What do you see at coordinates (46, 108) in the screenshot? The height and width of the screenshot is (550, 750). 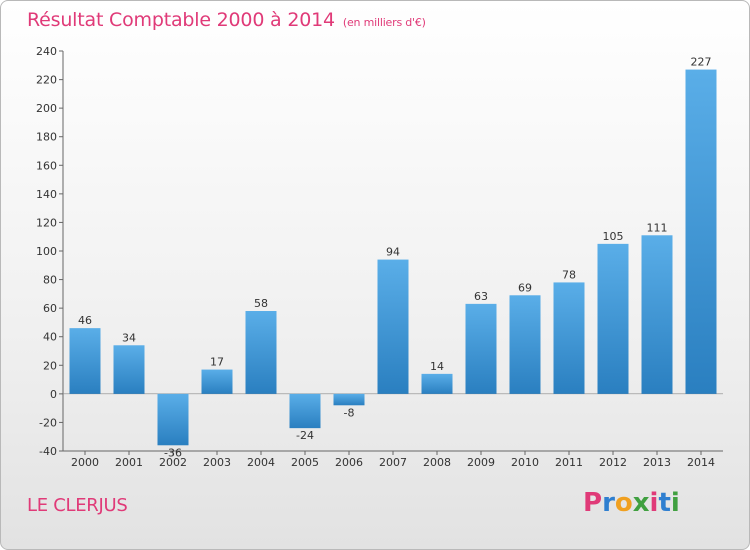 I see `y-tick-label: 200` at bounding box center [46, 108].